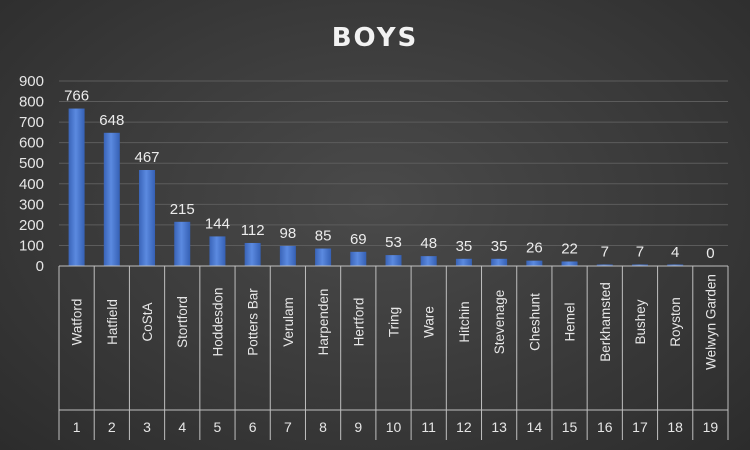 Image resolution: width=750 pixels, height=450 pixels. Describe the element at coordinates (394, 427) in the screenshot. I see `rank-label: 10` at that location.